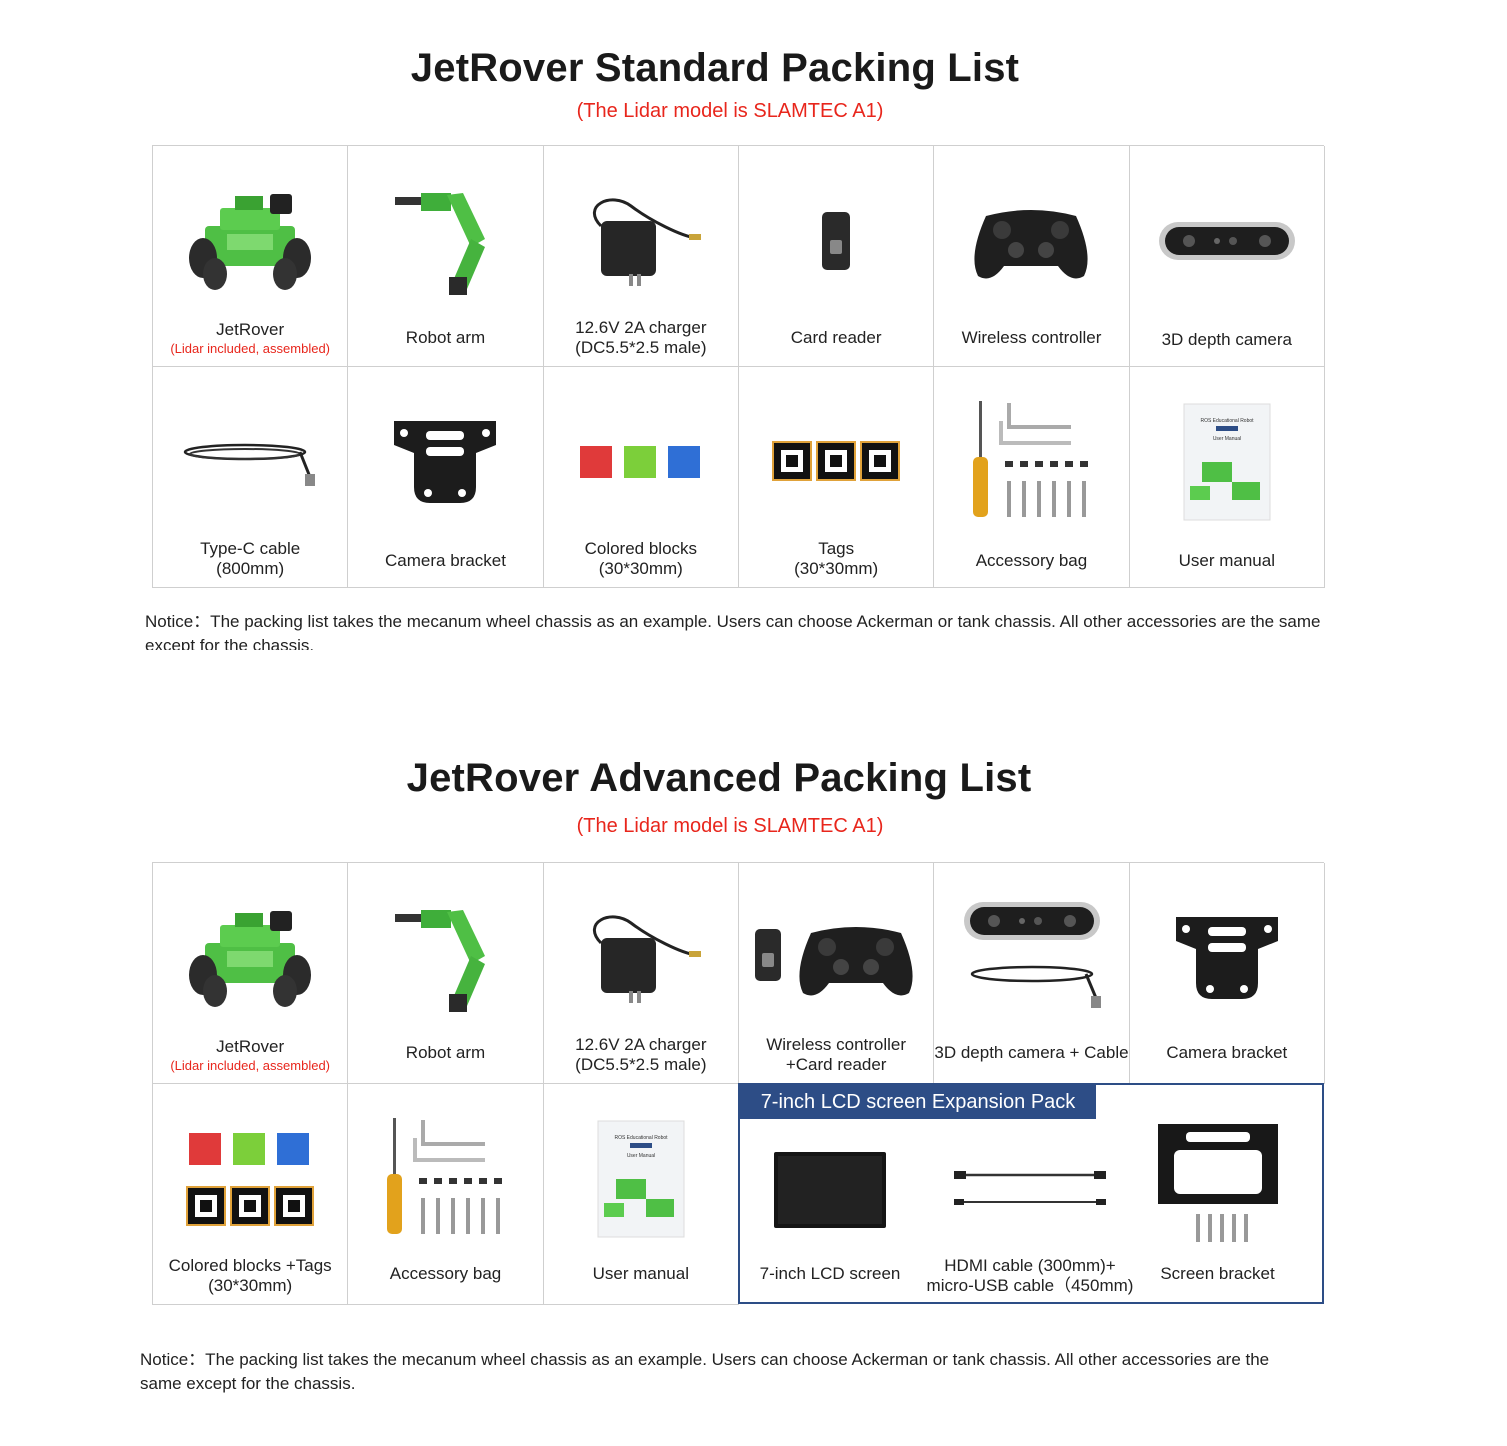  I want to click on item-depth-camera: 3D depth camera, so click(1227, 256).